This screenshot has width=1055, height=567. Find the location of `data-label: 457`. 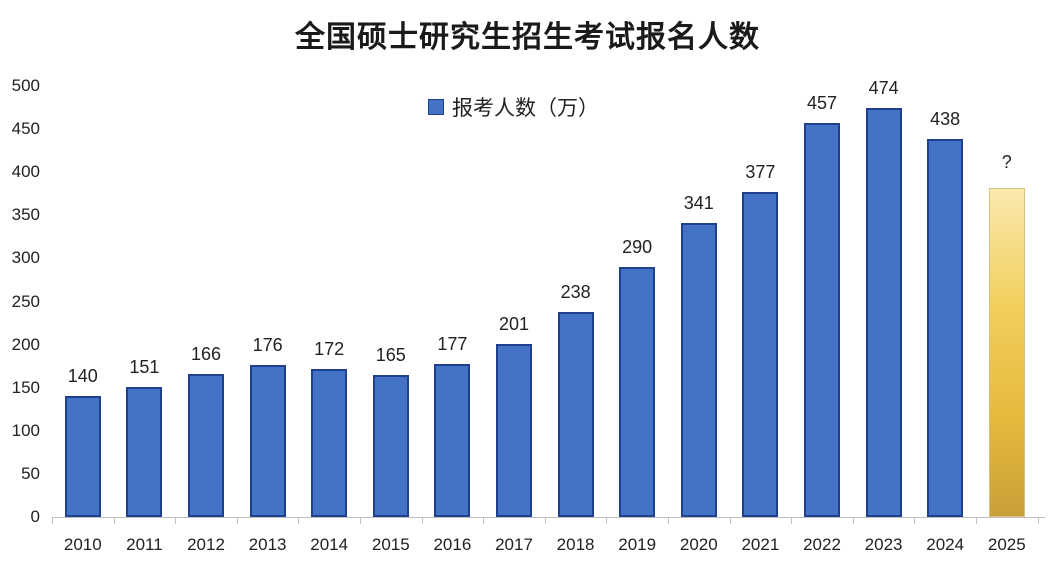

data-label: 457 is located at coordinates (822, 103).